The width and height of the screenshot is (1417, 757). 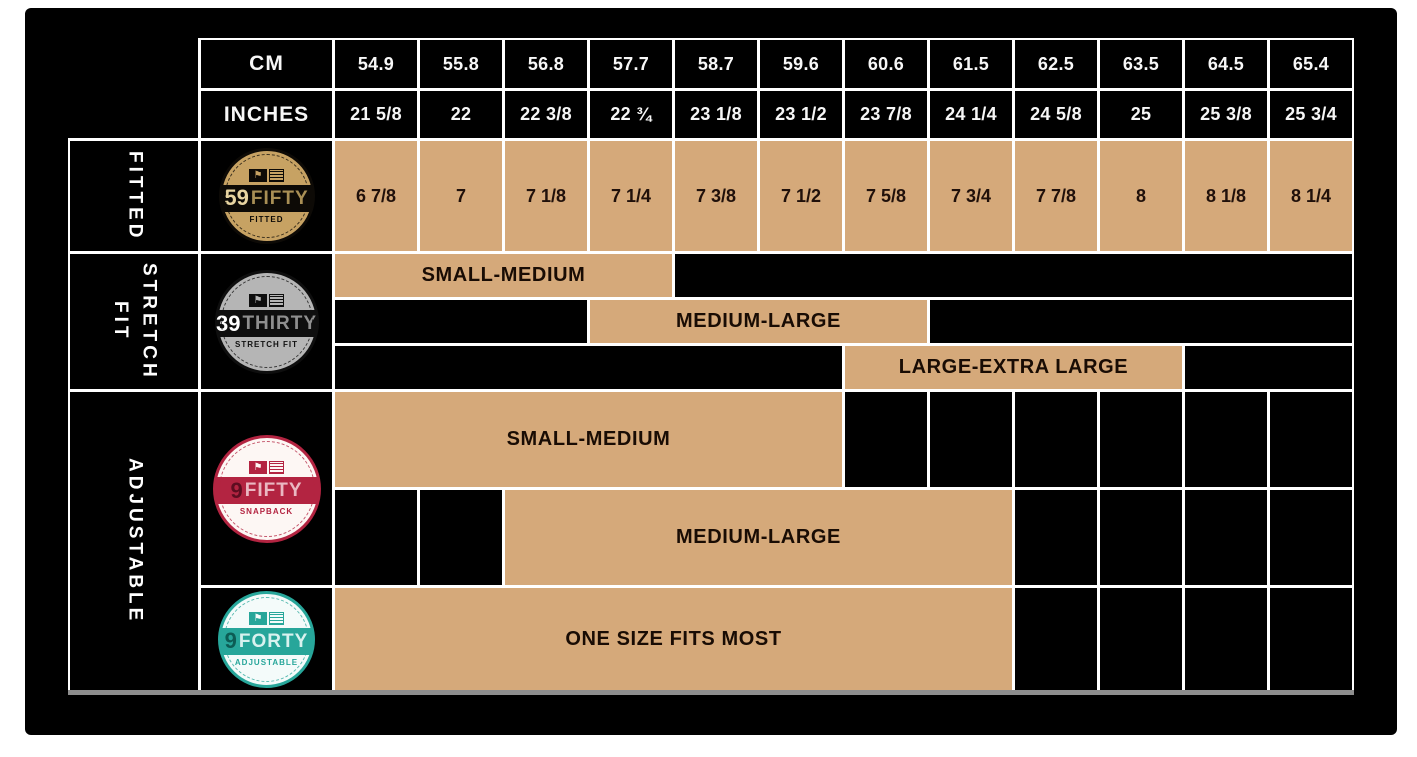 I want to click on bar-small-medium-adjustable: SMALL-MEDIUM, so click(x=588, y=439).